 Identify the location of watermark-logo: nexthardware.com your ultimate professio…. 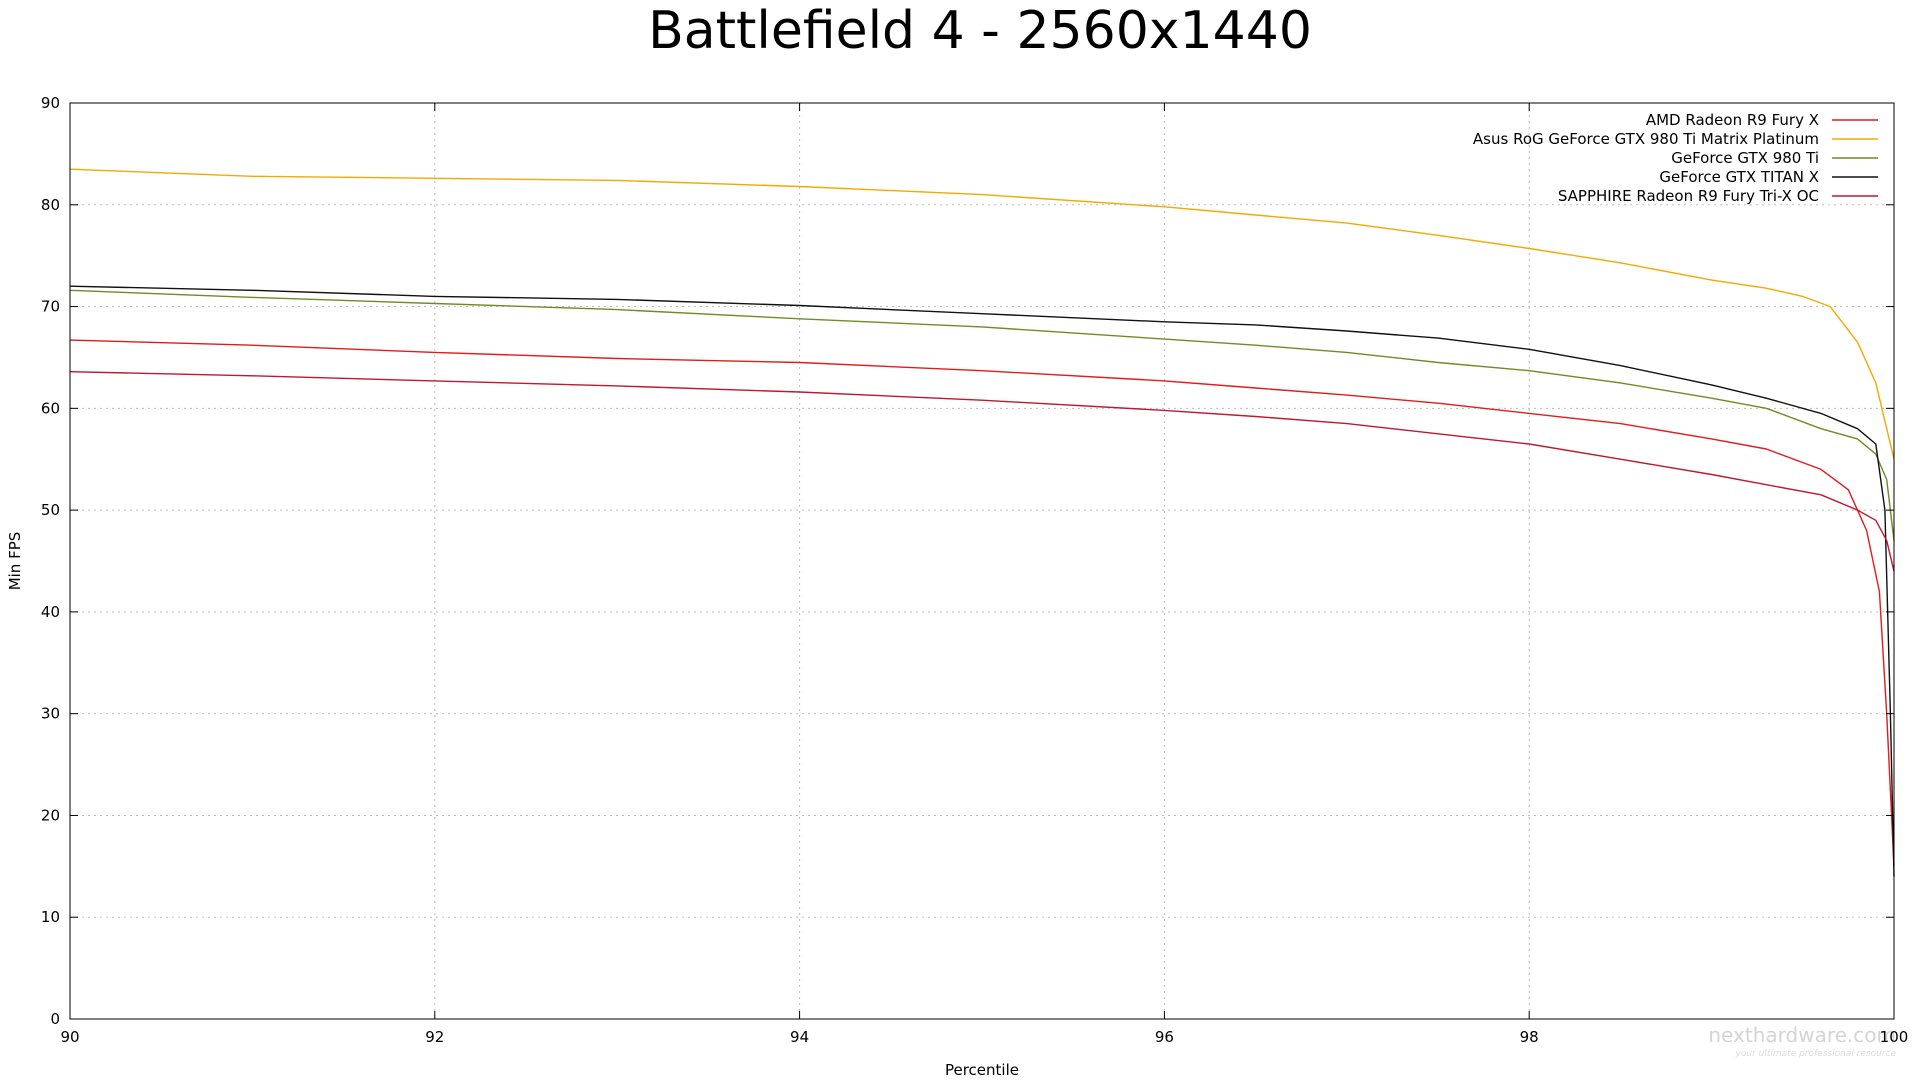
(1802, 1041).